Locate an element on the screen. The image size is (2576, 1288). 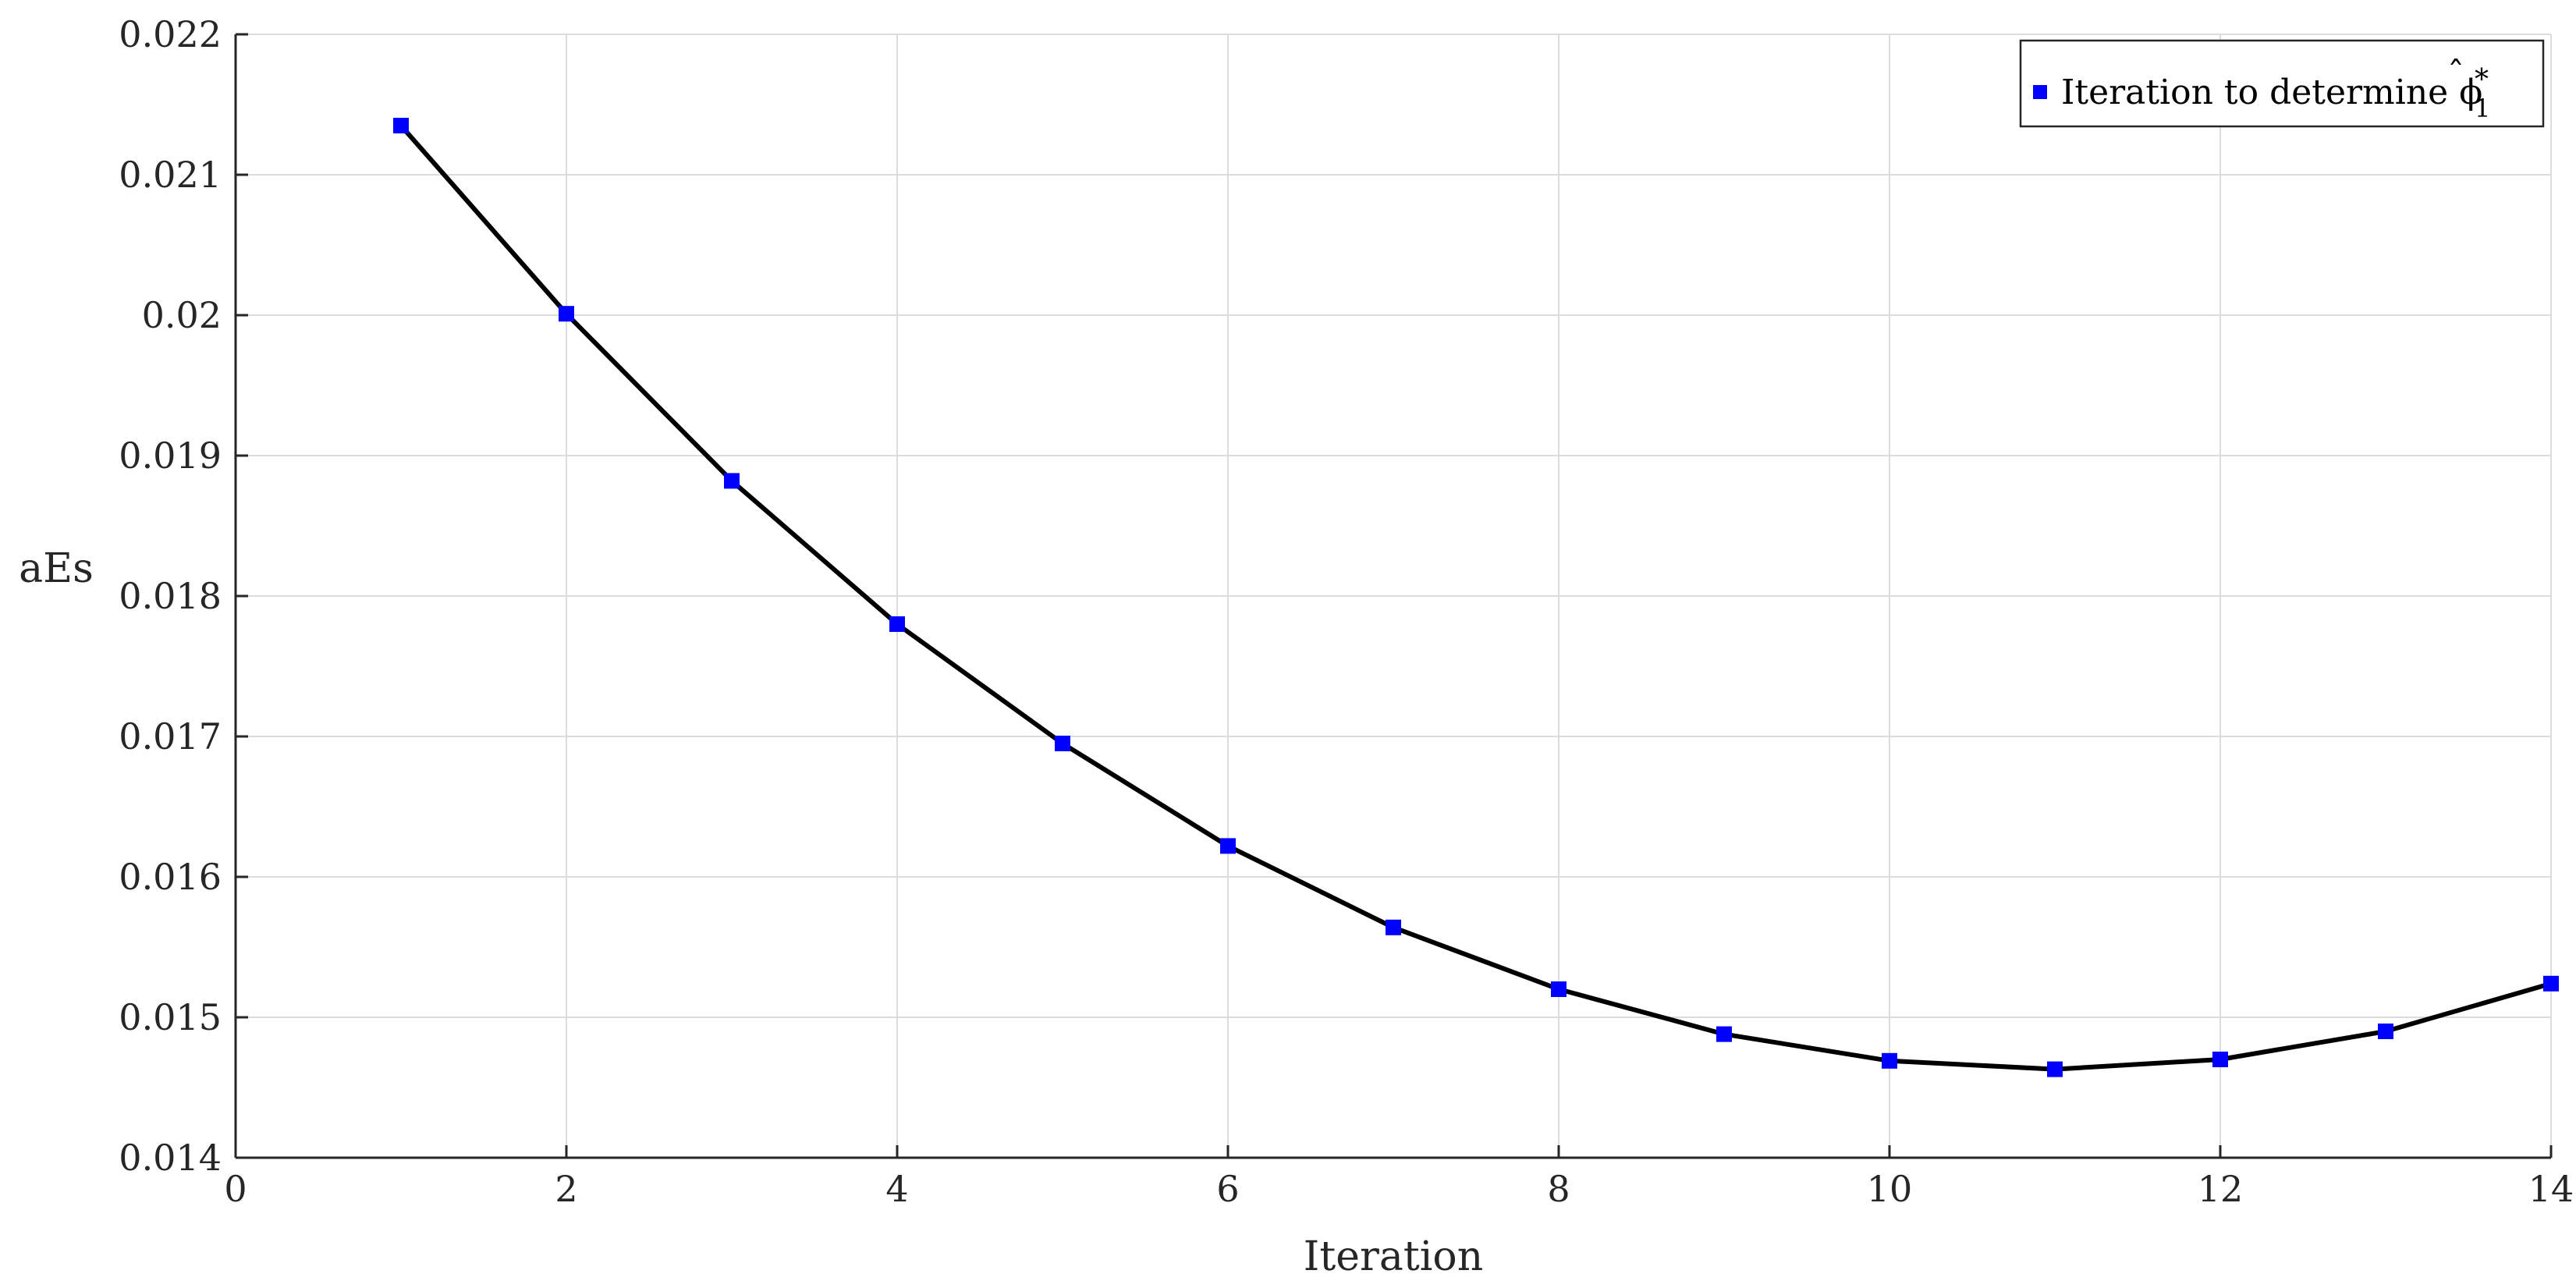
y-tick-label: 0.016 is located at coordinates (170, 877).